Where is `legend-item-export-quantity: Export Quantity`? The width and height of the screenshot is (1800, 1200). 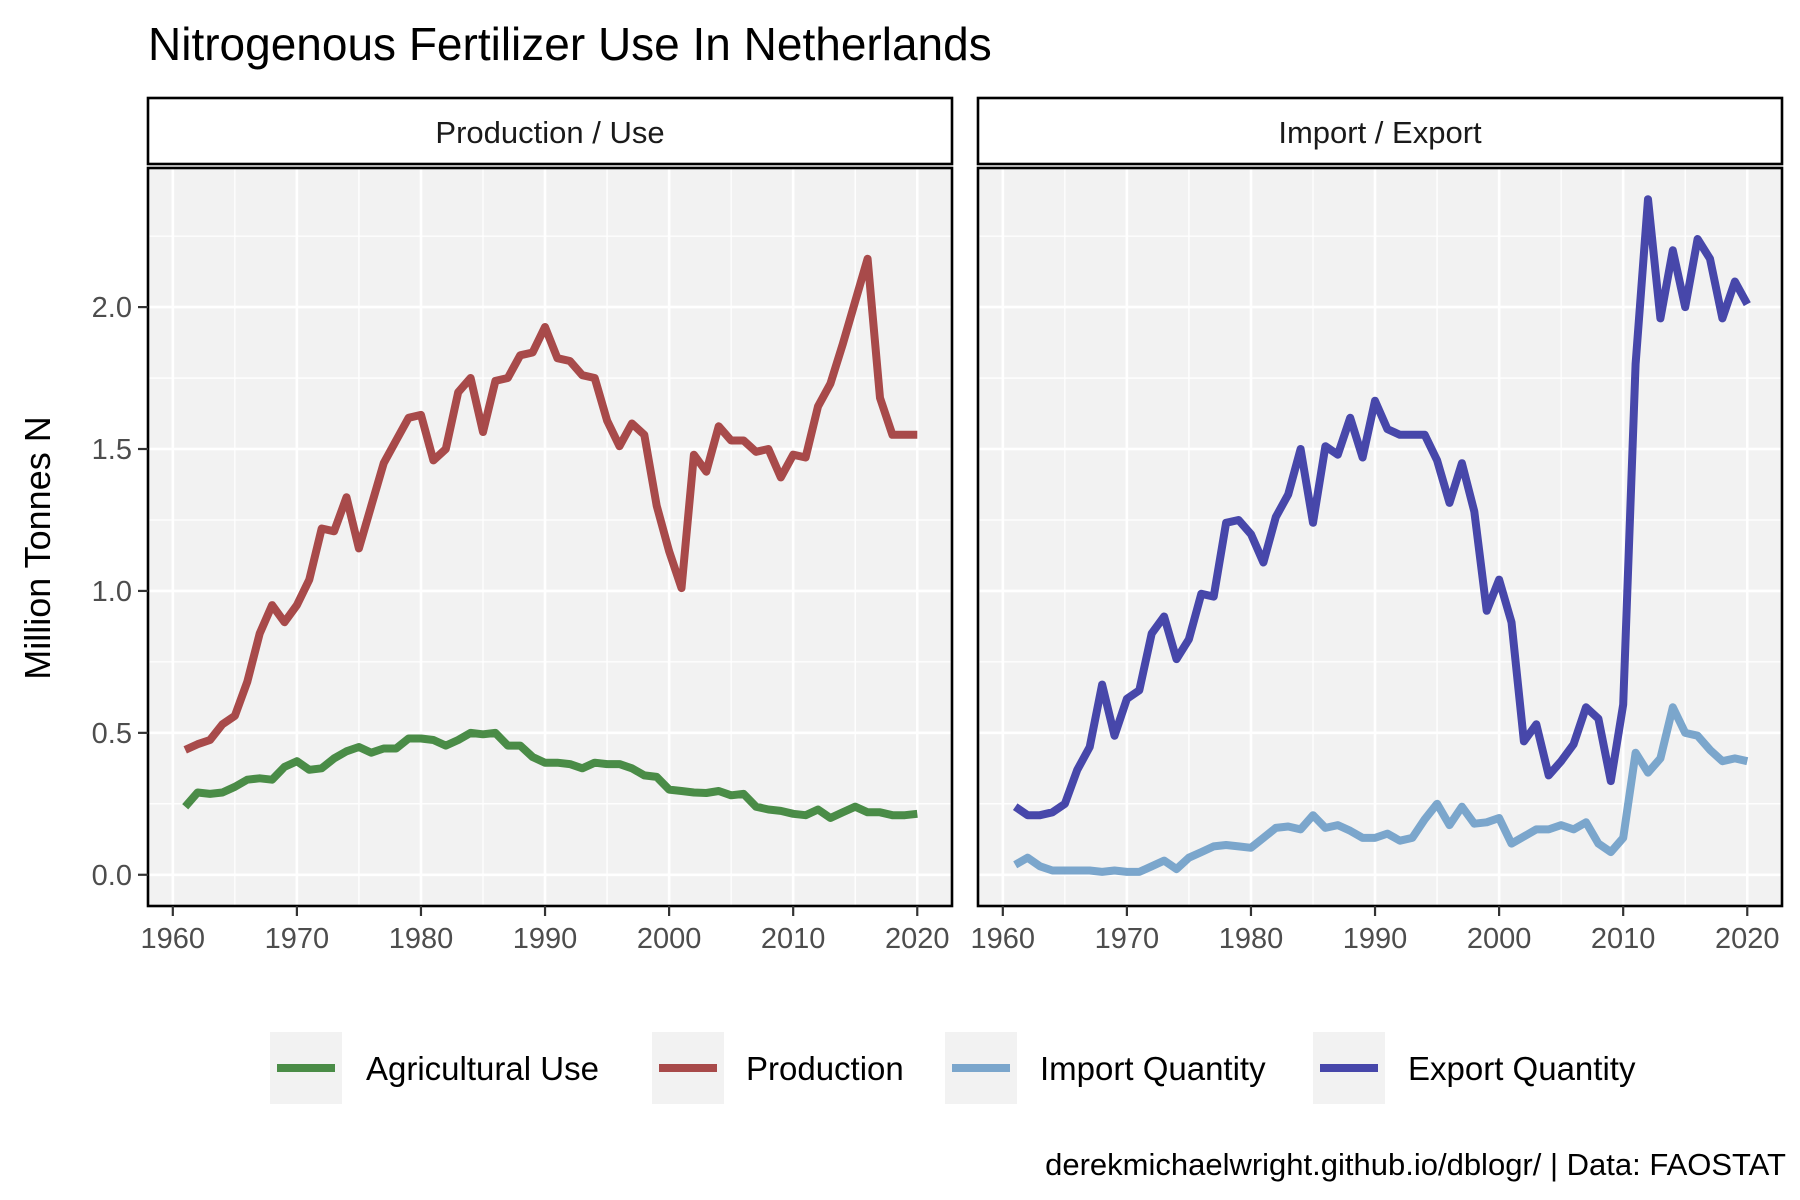
legend-item-export-quantity: Export Quantity is located at coordinates (1474, 1068).